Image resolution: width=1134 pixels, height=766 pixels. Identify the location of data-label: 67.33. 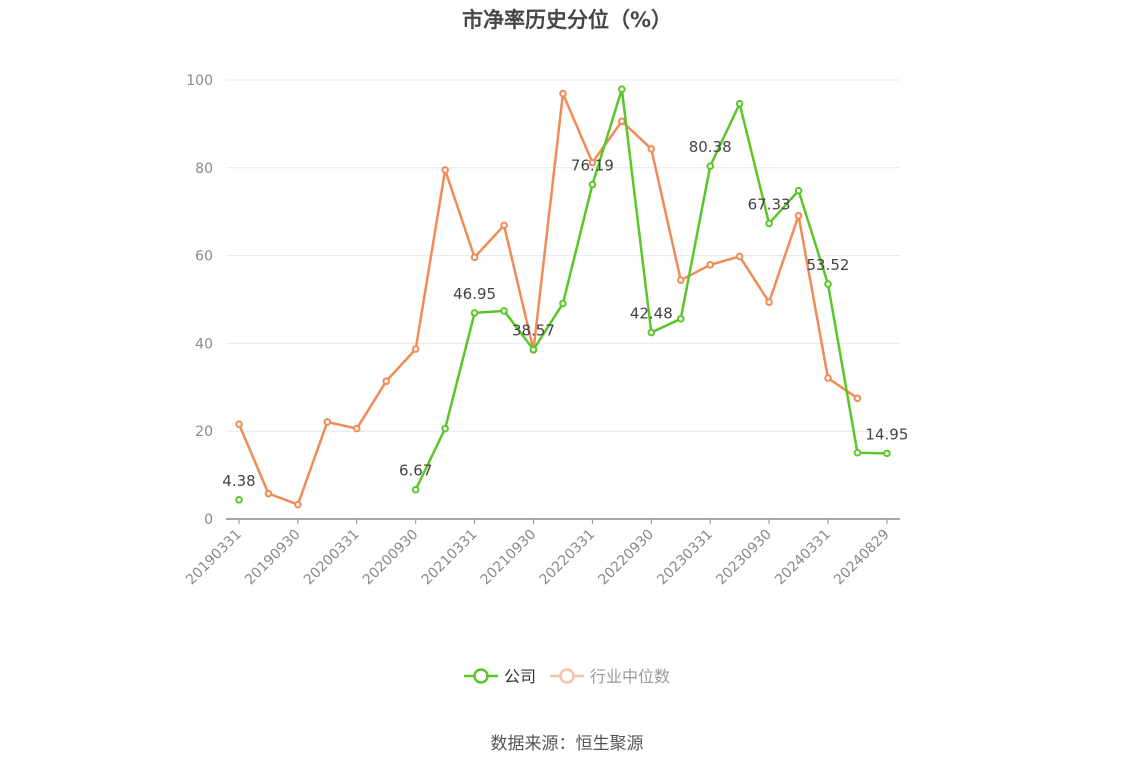
(769, 204).